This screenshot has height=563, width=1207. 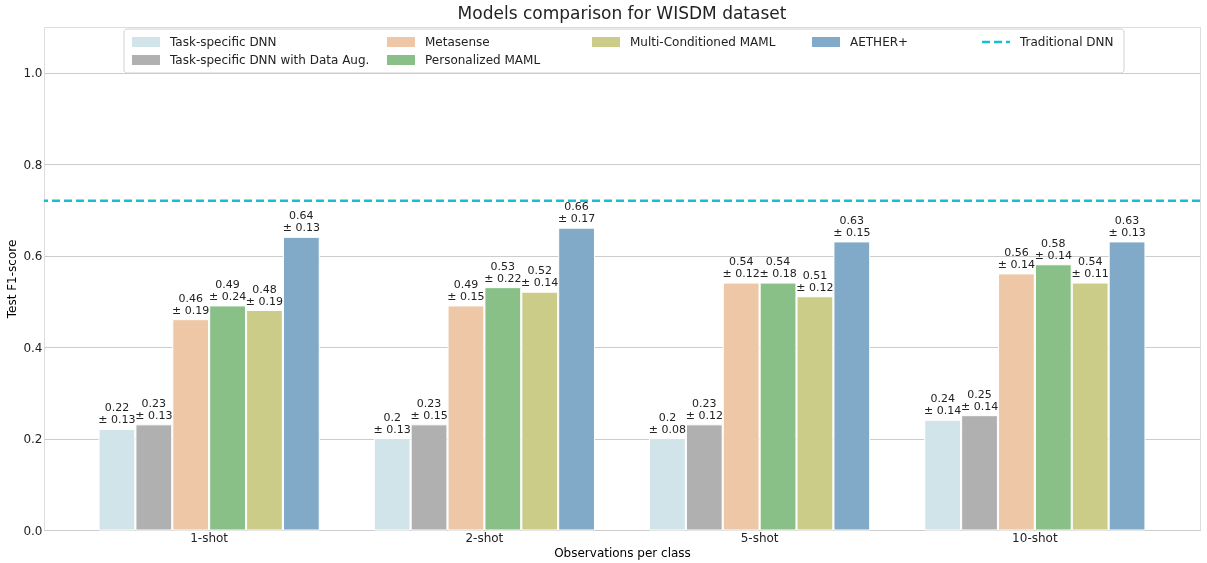 I want to click on legend-label: Task-specific DNN, so click(x=223, y=42).